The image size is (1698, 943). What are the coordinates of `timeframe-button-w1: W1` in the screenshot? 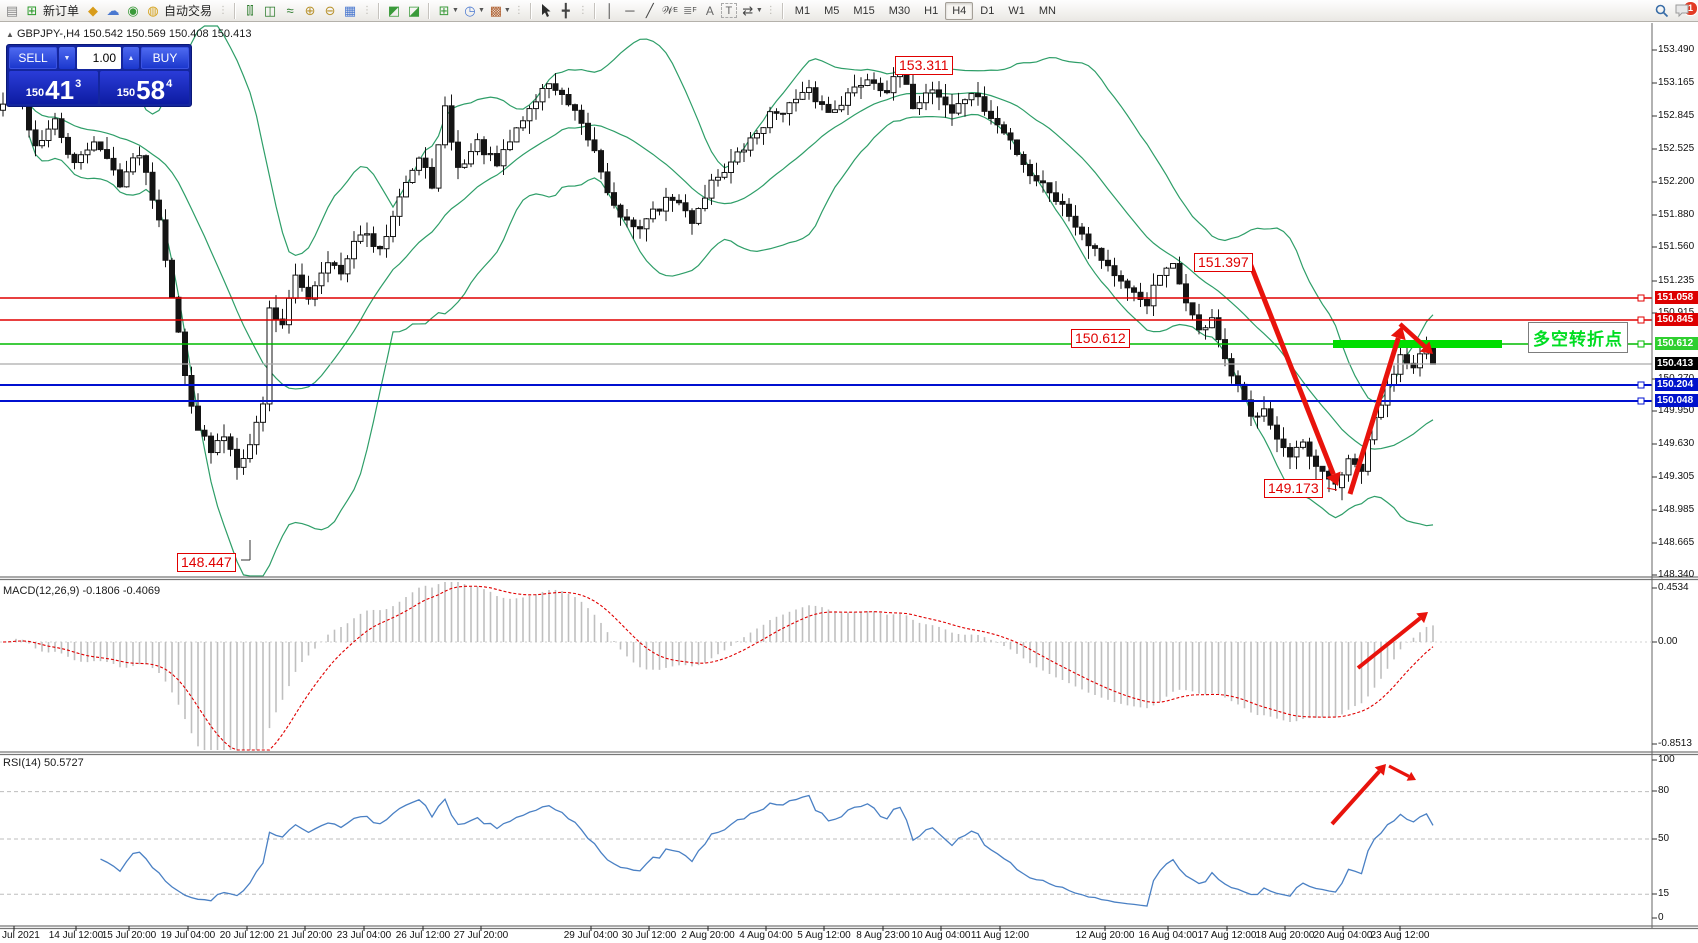 It's located at (1016, 10).